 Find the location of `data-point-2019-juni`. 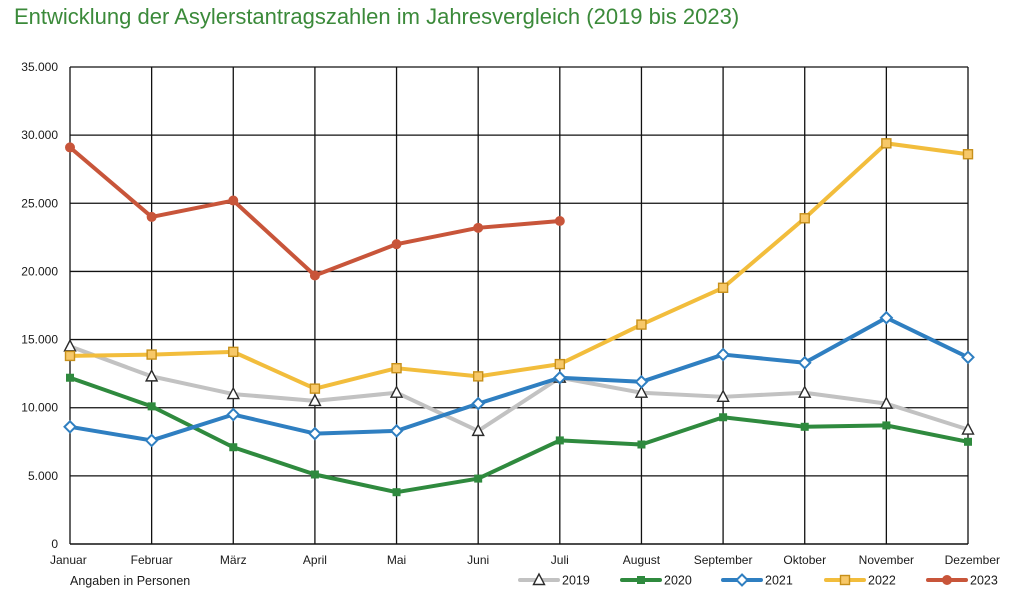

data-point-2019-juni is located at coordinates (478, 430).